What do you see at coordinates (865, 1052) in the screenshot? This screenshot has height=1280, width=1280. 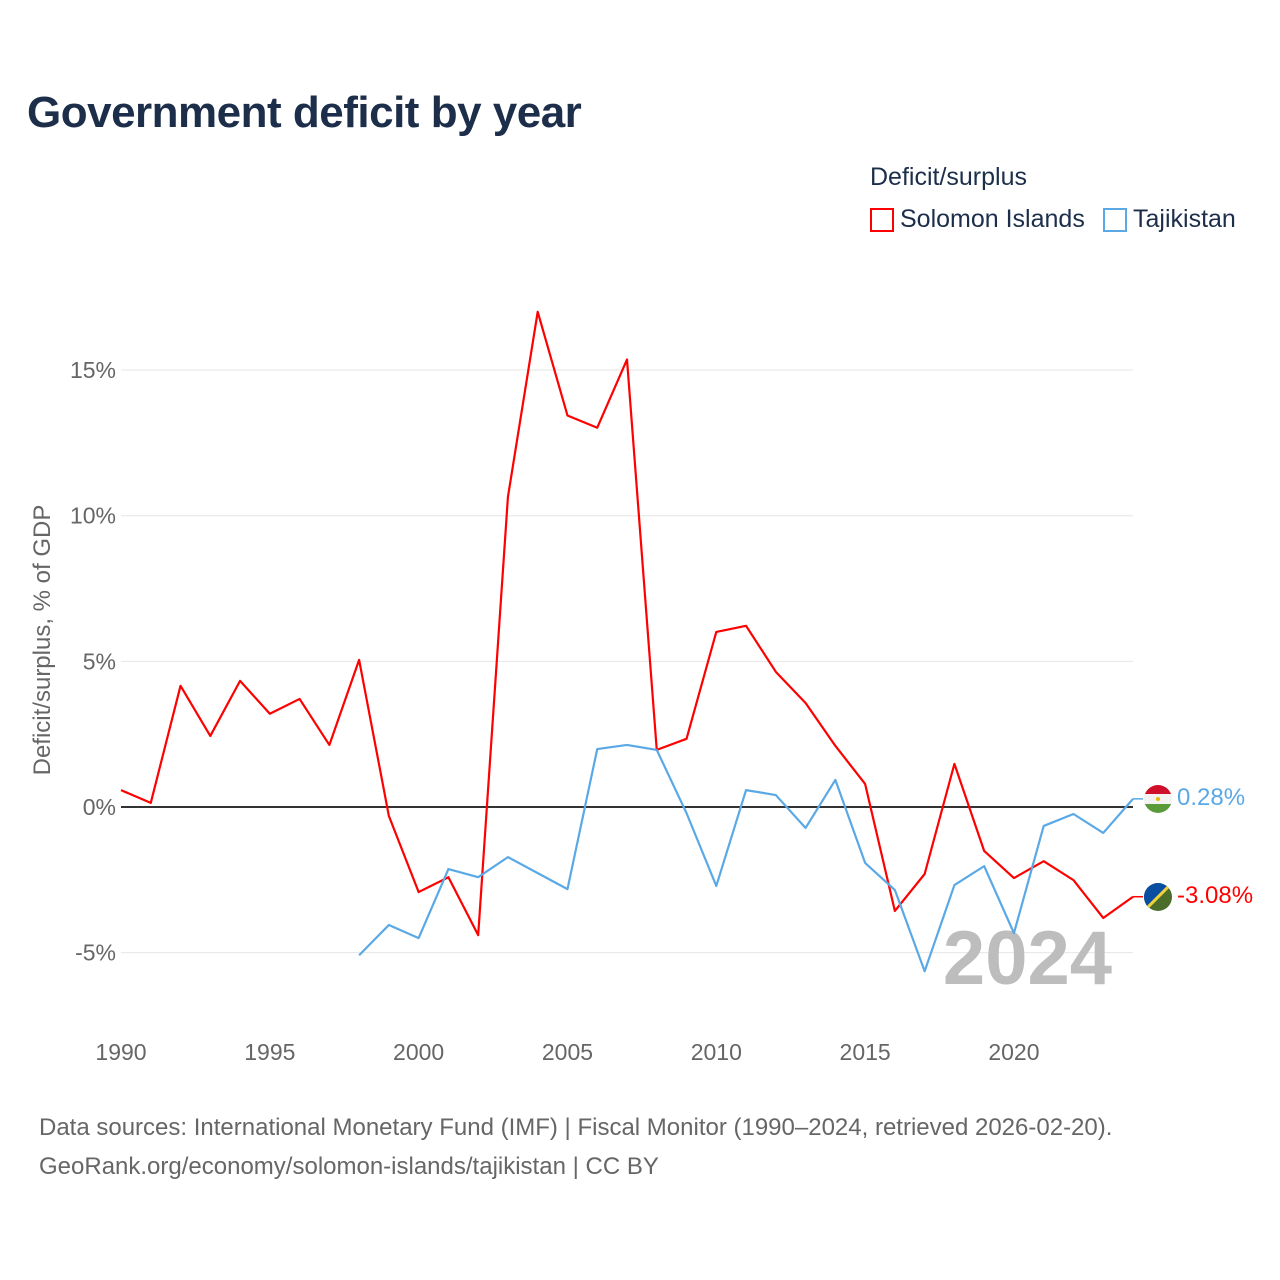 I see `x-tick-label: 2015` at bounding box center [865, 1052].